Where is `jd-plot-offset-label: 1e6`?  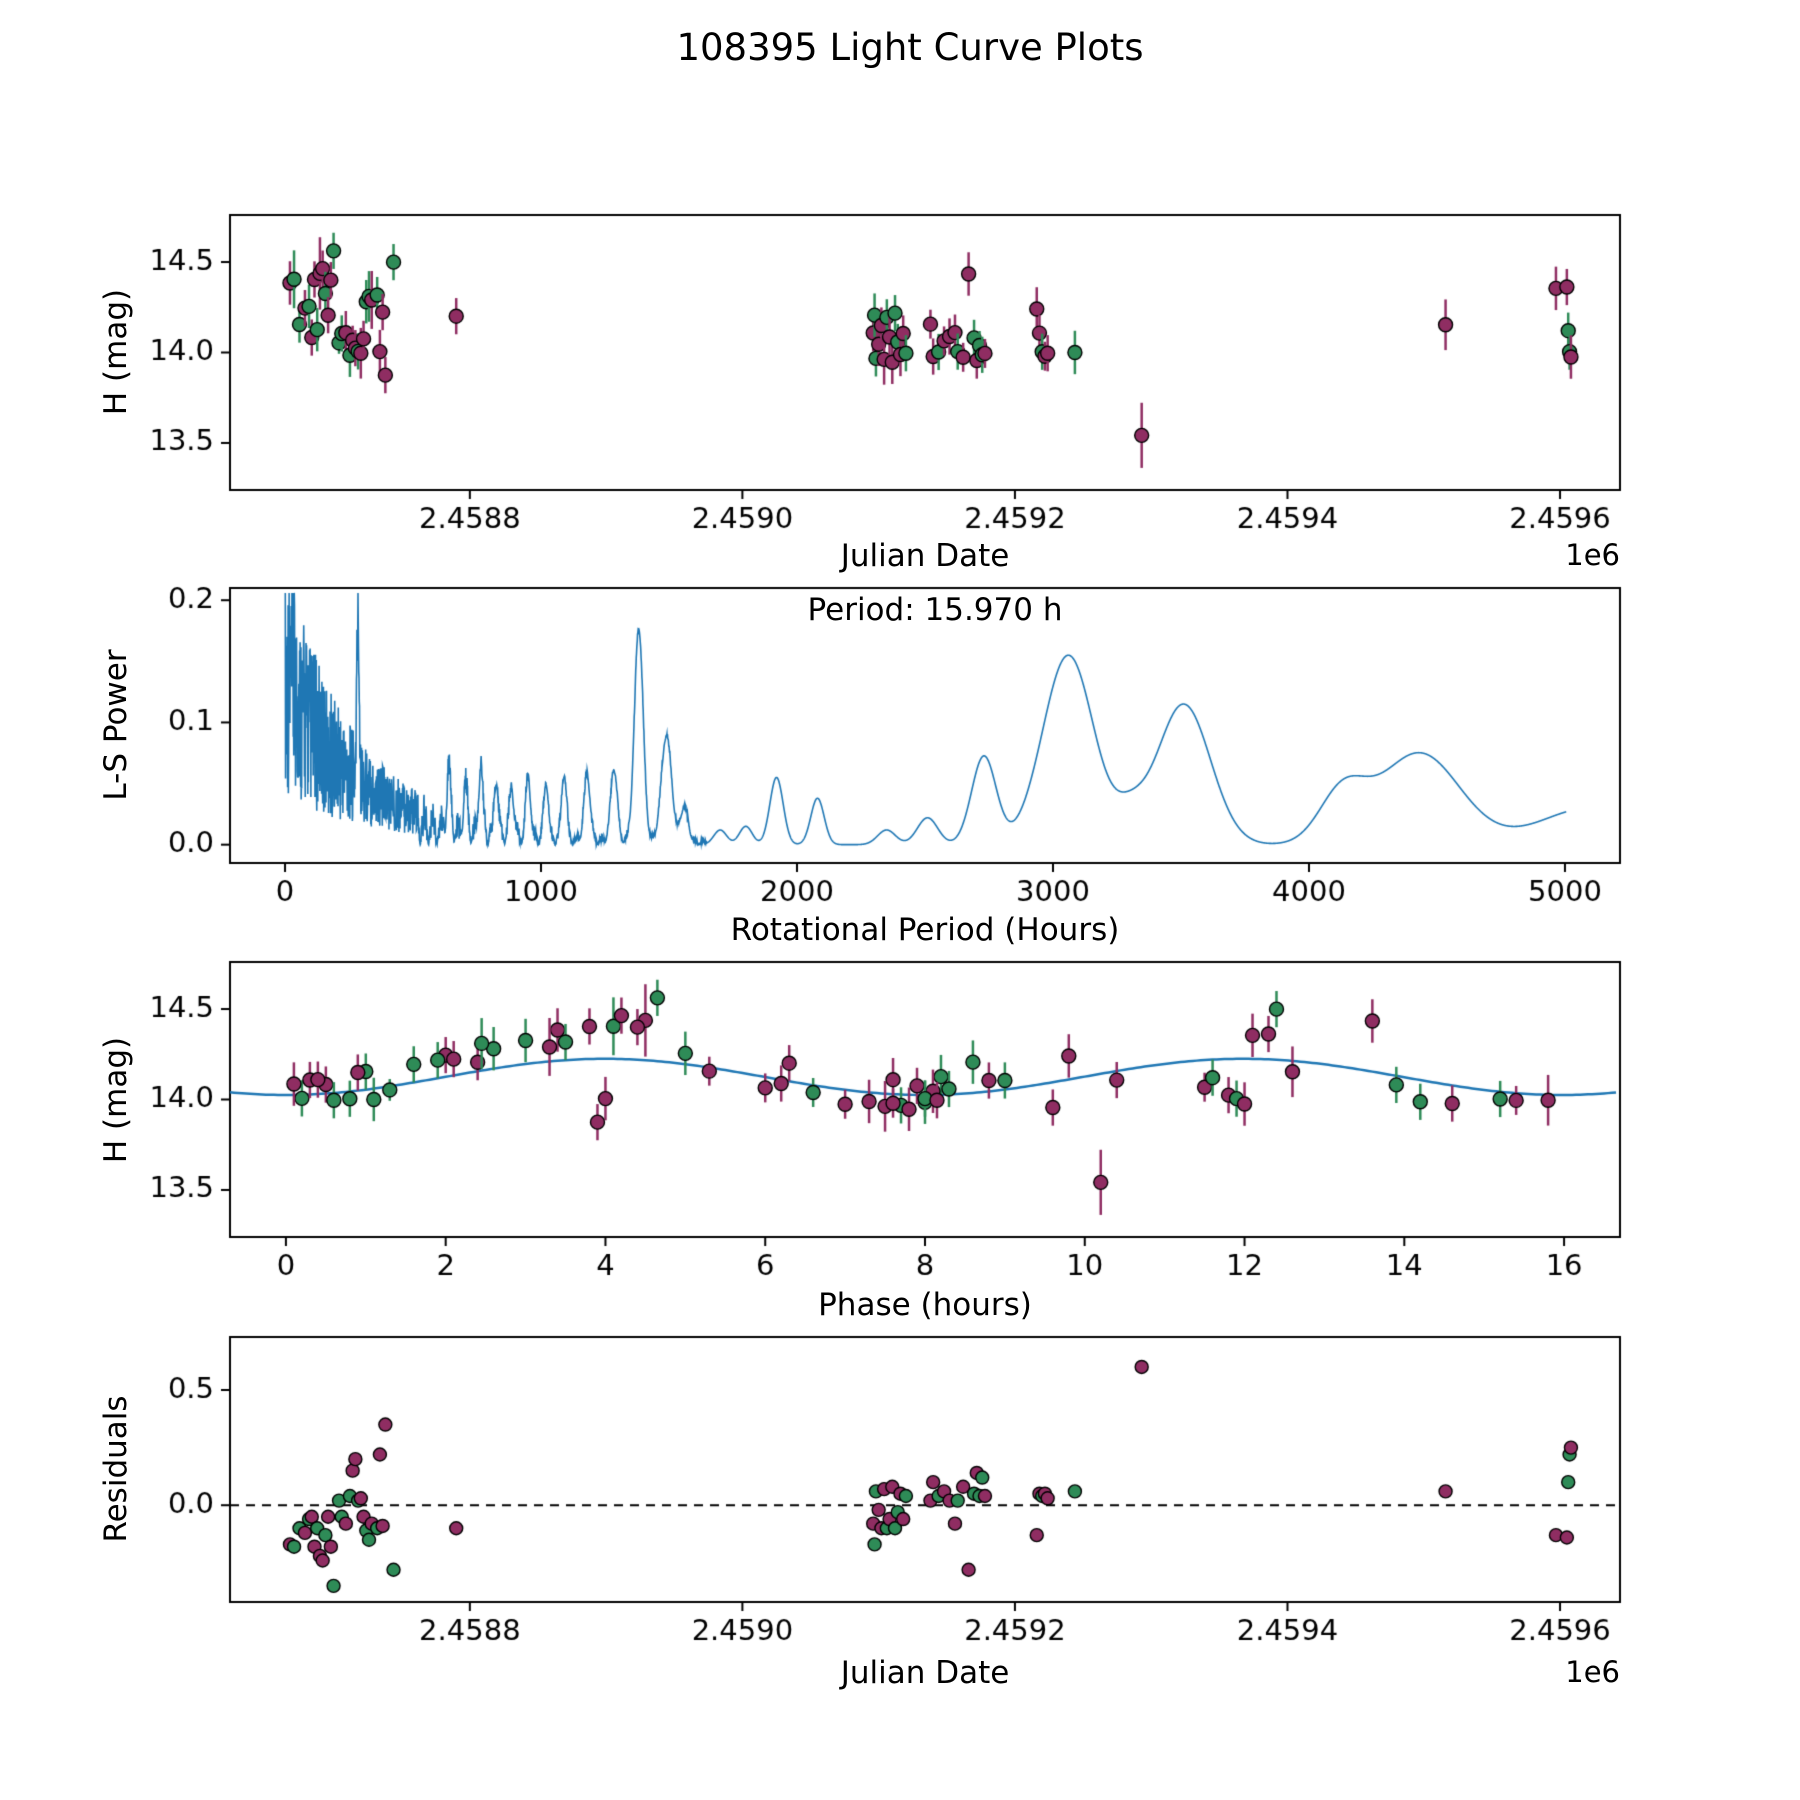
jd-plot-offset-label: 1e6 is located at coordinates (1592, 555).